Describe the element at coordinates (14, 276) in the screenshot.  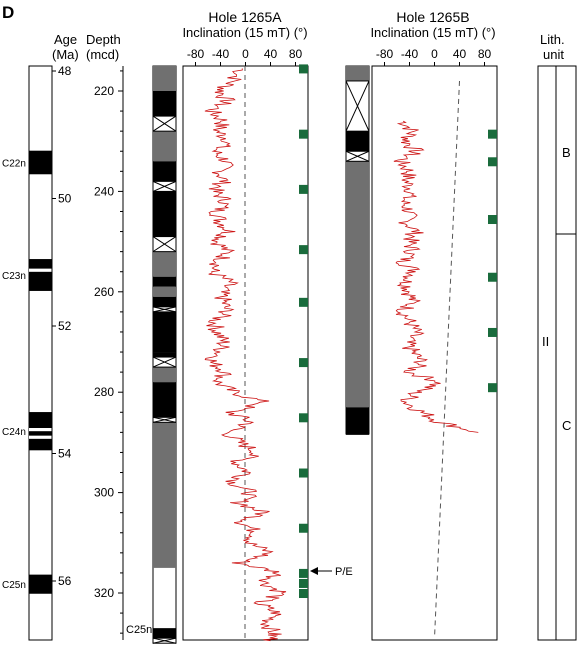
I see `chron-label: C23n` at that location.